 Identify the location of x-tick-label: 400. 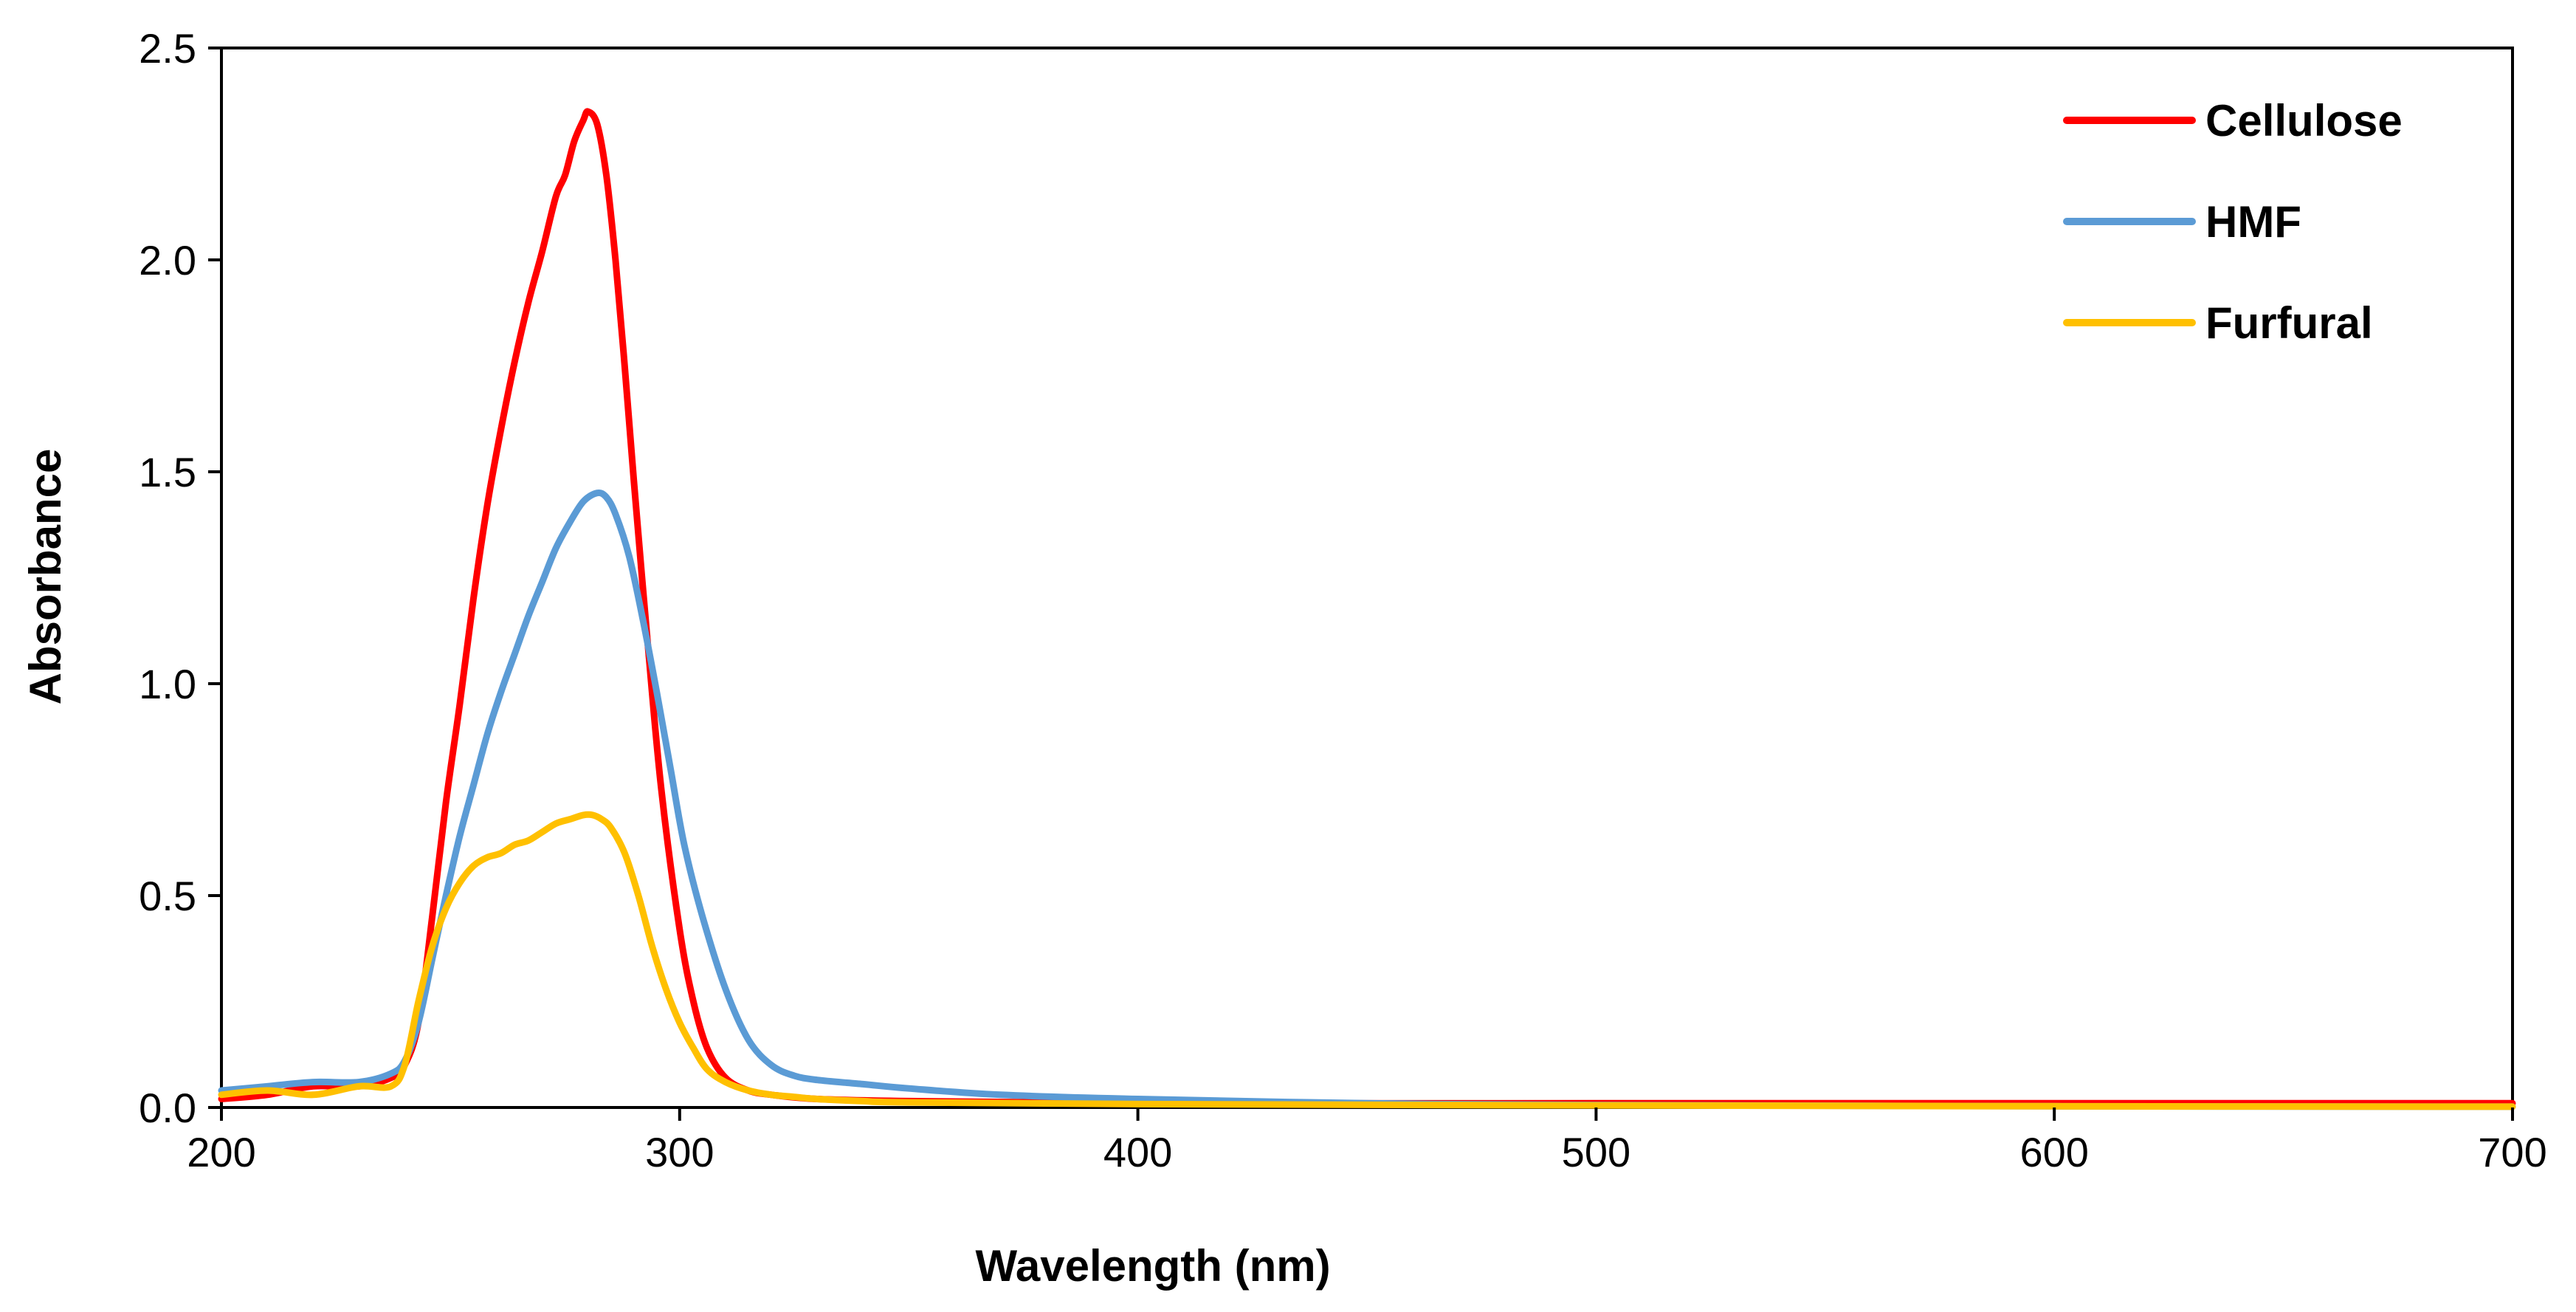
(1137, 1152).